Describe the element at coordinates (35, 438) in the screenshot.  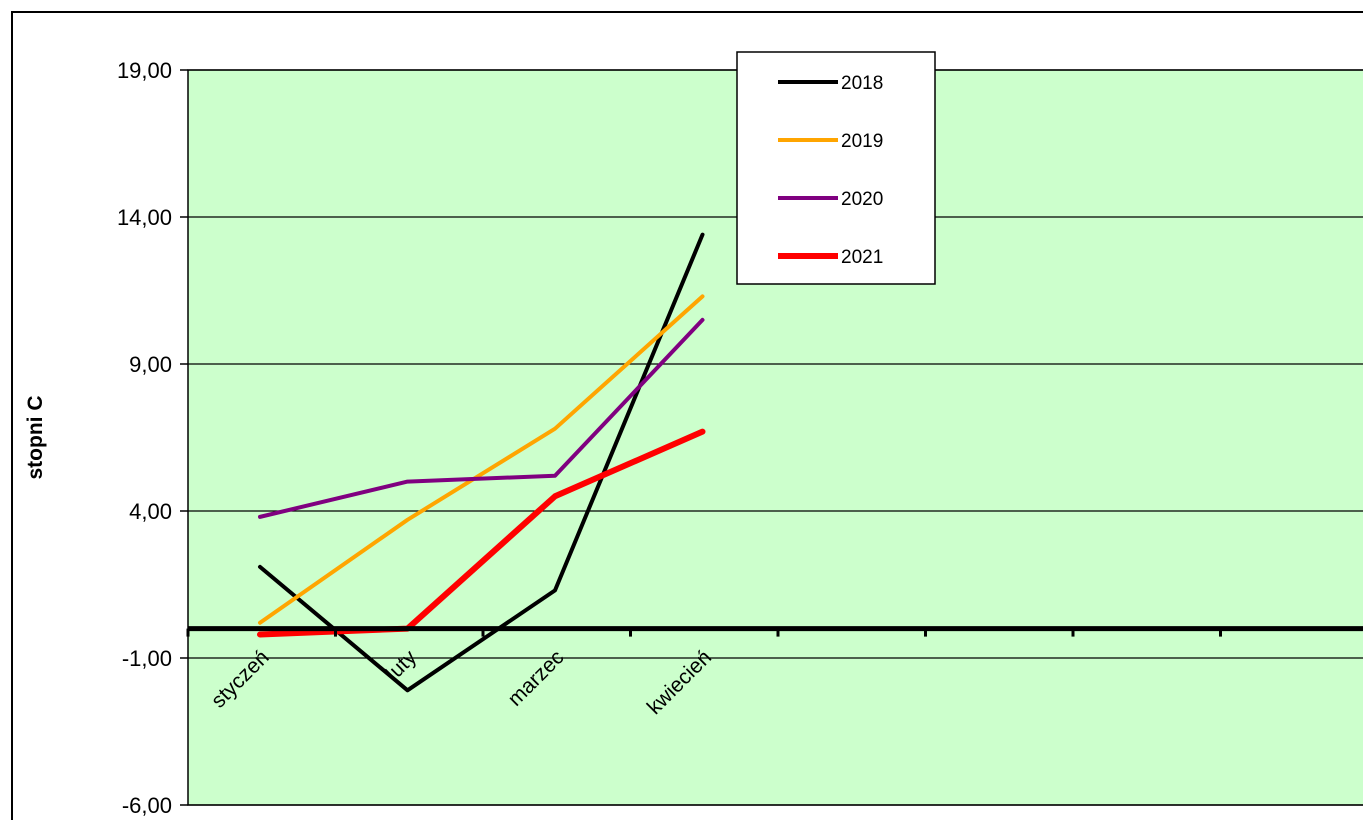
I see `y-axis-title: stopni C` at that location.